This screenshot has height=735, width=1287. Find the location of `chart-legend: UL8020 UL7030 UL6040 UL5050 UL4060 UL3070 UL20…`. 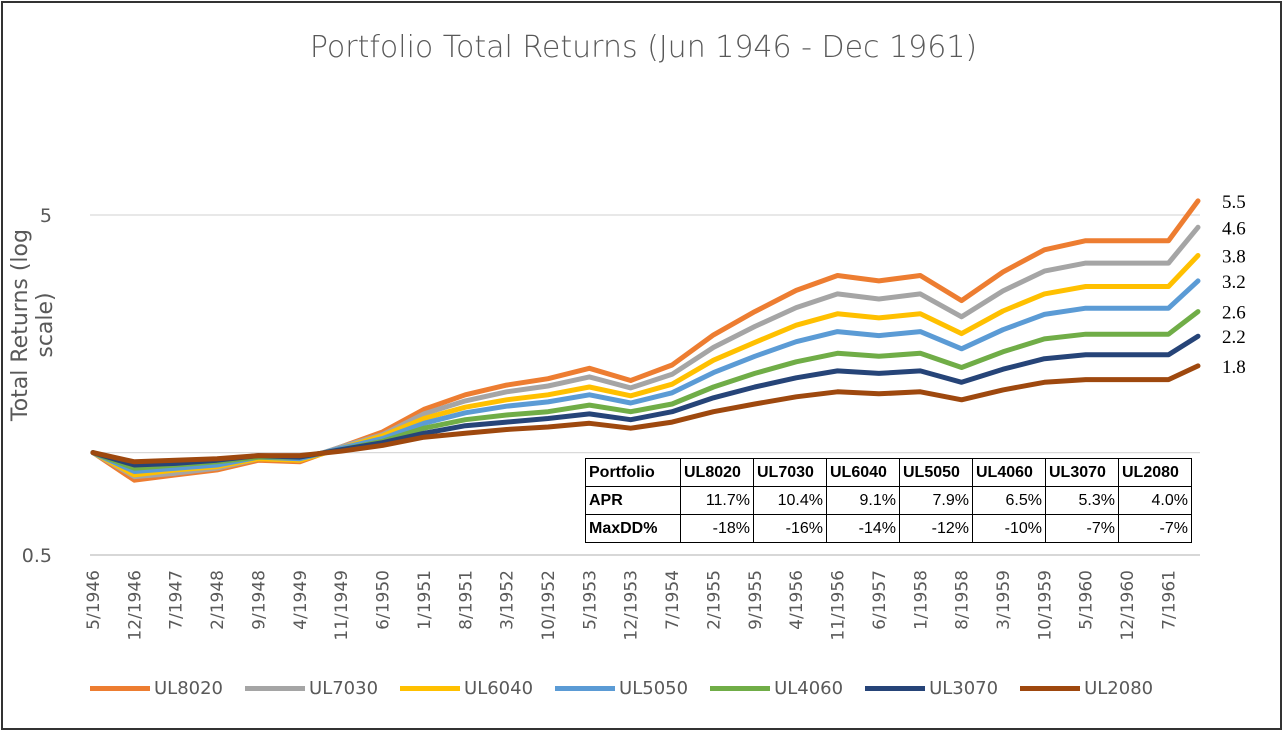

chart-legend: UL8020 UL7030 UL6040 UL5050 UL4060 UL3070 UL20… is located at coordinates (632, 688).